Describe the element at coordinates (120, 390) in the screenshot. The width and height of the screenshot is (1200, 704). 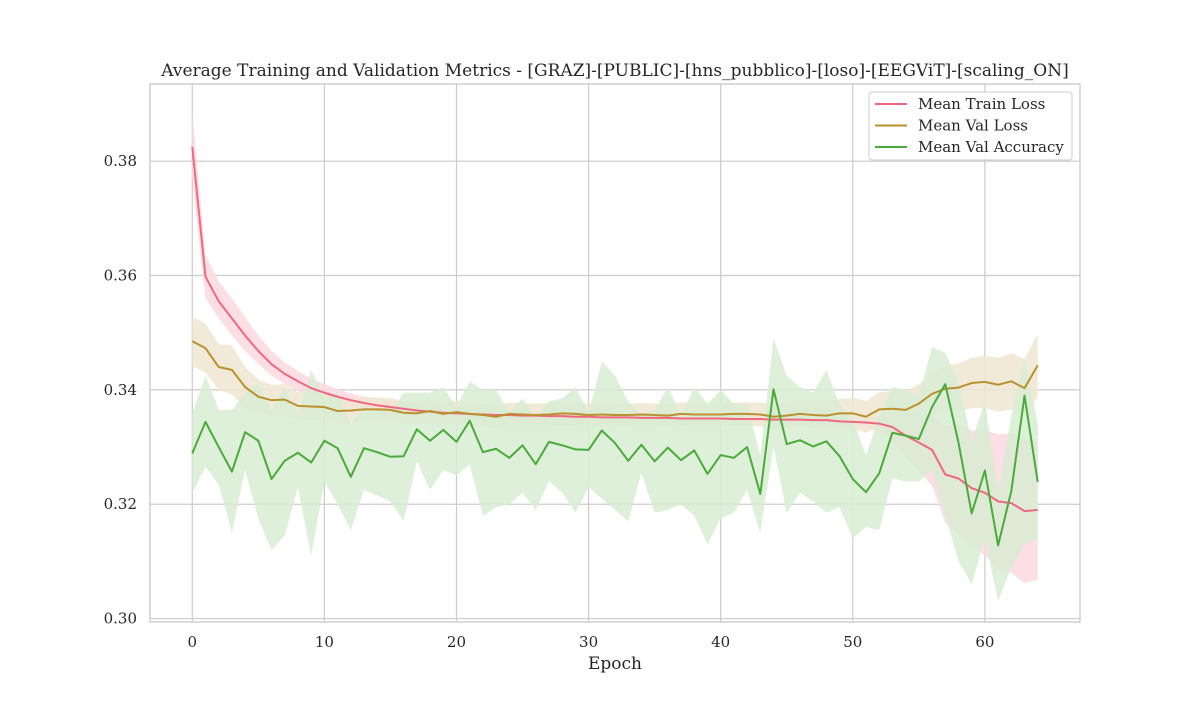
I see `y-tick-label: 0.34` at that location.